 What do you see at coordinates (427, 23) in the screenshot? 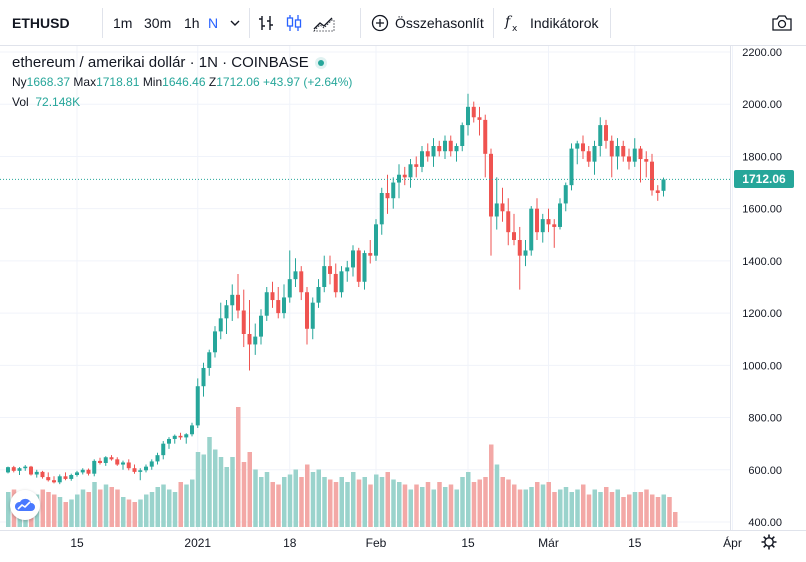
I see `compare-button: Összehasonlít` at bounding box center [427, 23].